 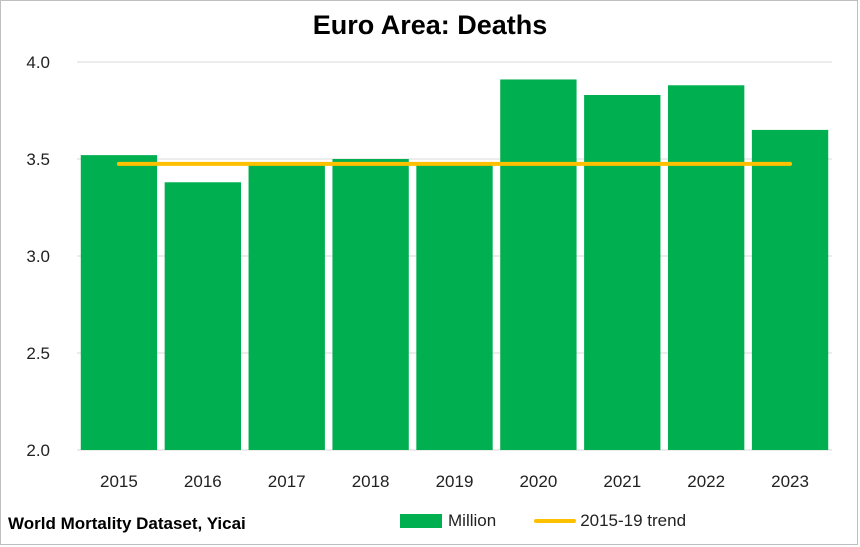 What do you see at coordinates (287, 481) in the screenshot?
I see `x-tick-label: 2017` at bounding box center [287, 481].